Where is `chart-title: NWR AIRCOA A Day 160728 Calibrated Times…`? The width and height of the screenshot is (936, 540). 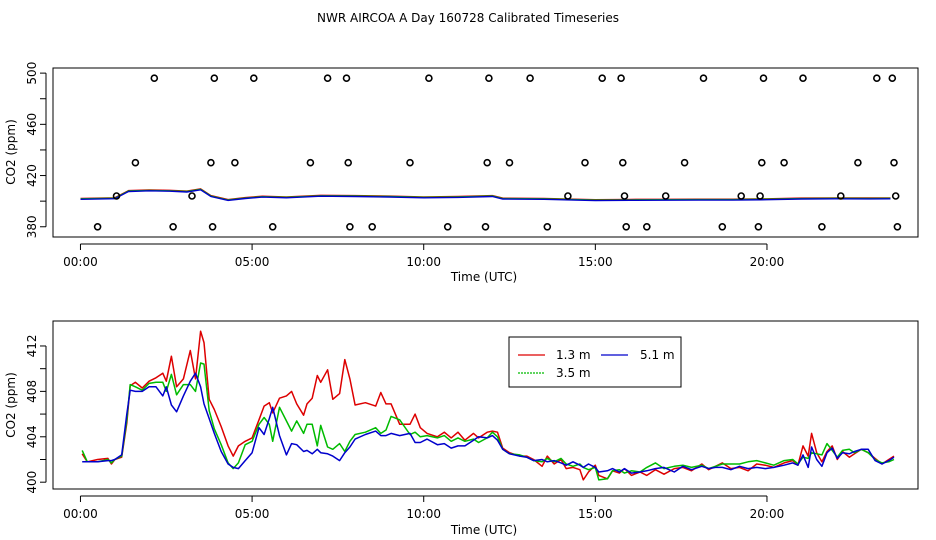 chart-title: NWR AIRCOA A Day 160728 Calibrated Times… is located at coordinates (468, 18).